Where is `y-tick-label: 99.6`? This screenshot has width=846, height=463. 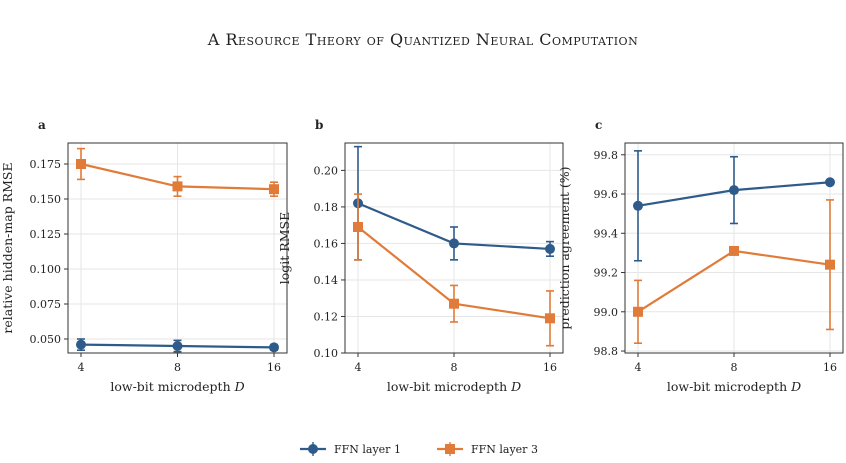
y-tick-label: 99.6 is located at coordinates (606, 194).